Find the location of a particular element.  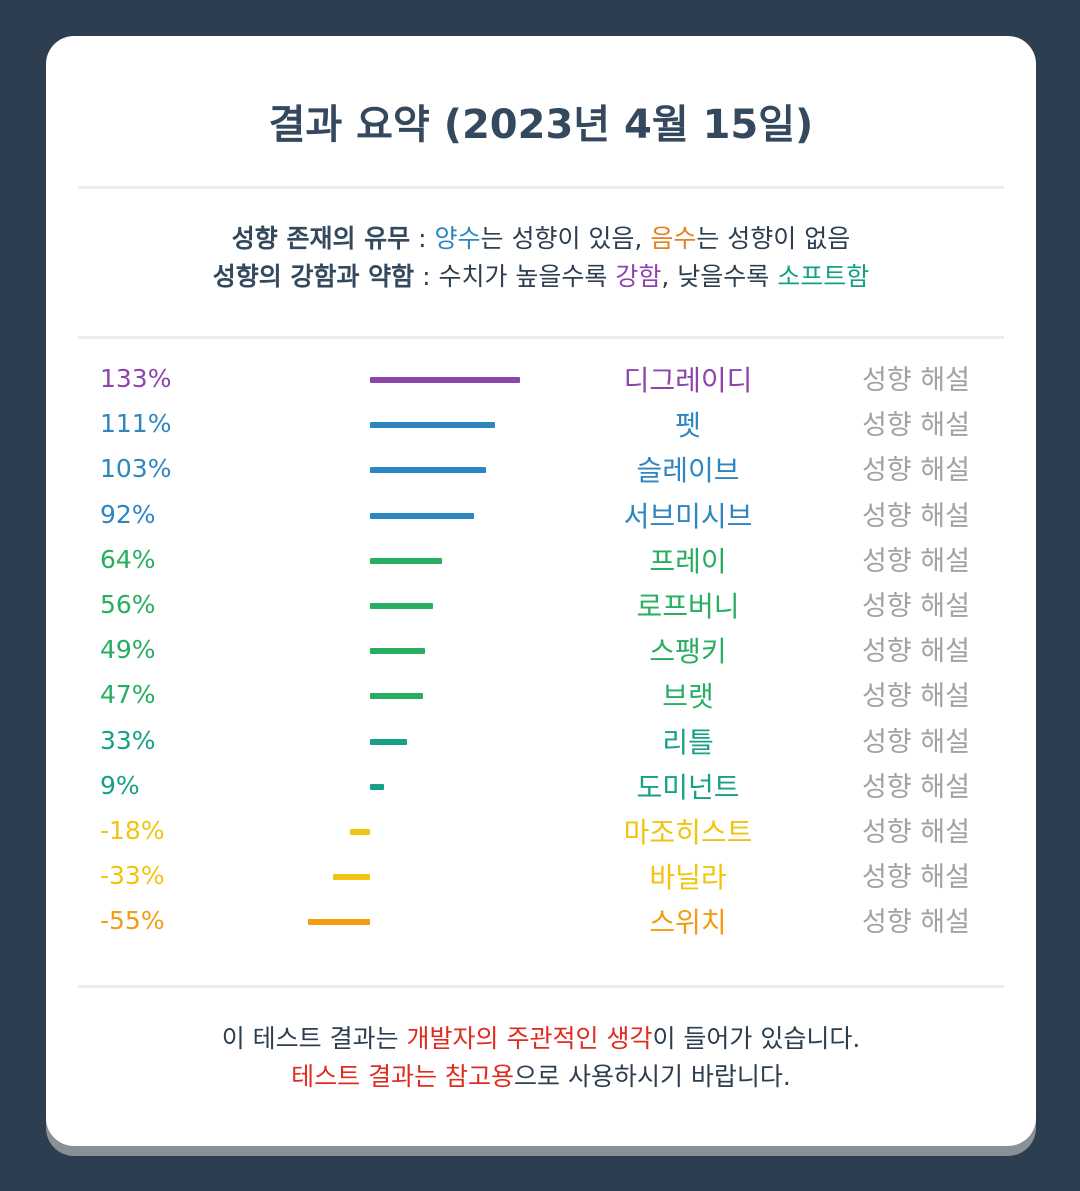

percent-value: 103% is located at coordinates (136, 469).